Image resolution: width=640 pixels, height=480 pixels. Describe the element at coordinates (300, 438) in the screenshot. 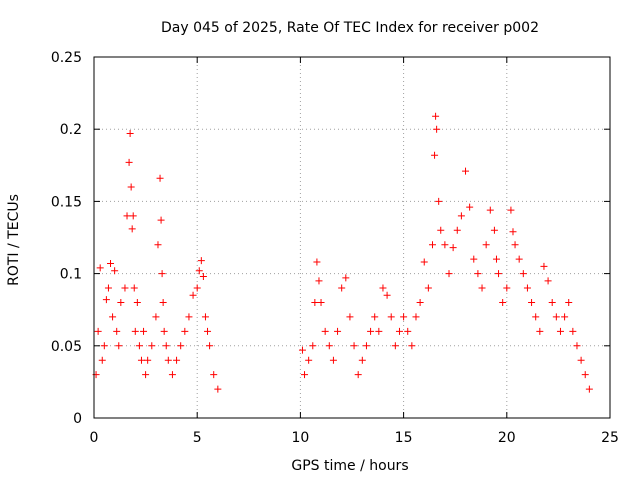

I see `x-tick-label: 10` at that location.